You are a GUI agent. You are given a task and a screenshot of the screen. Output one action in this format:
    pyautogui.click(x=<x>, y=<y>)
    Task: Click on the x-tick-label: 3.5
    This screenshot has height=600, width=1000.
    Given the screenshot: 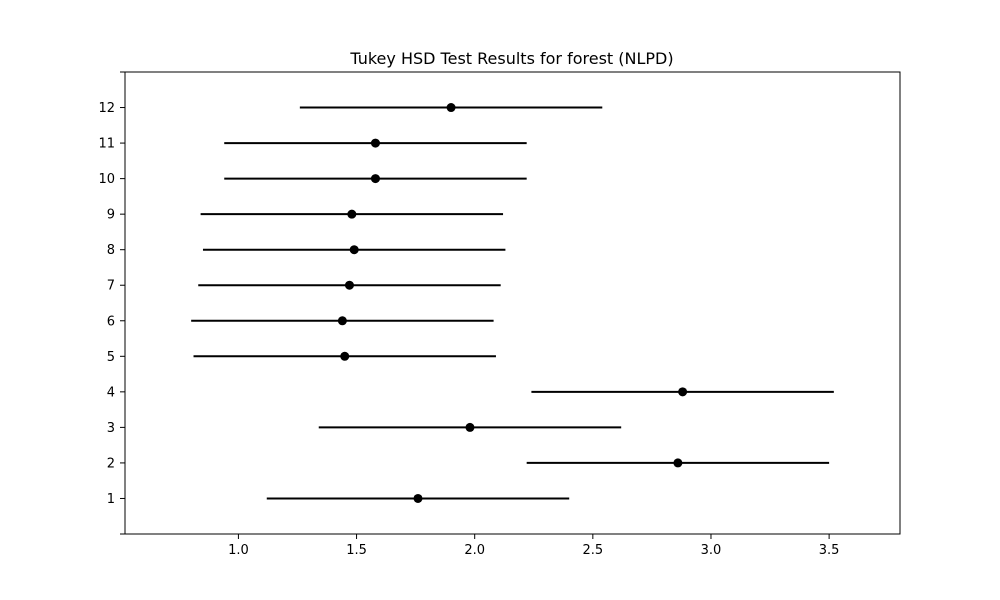 What is the action you would take?
    pyautogui.click(x=829, y=550)
    